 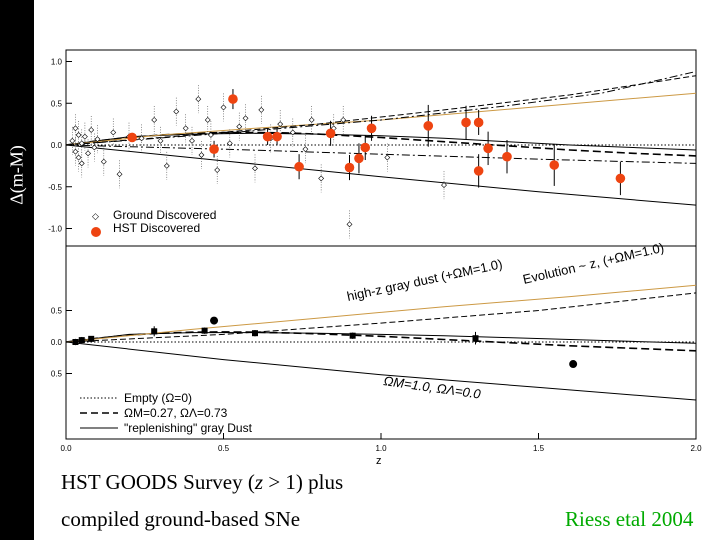 I want to click on caption-suffix: > 1) plus, so click(x=303, y=482).